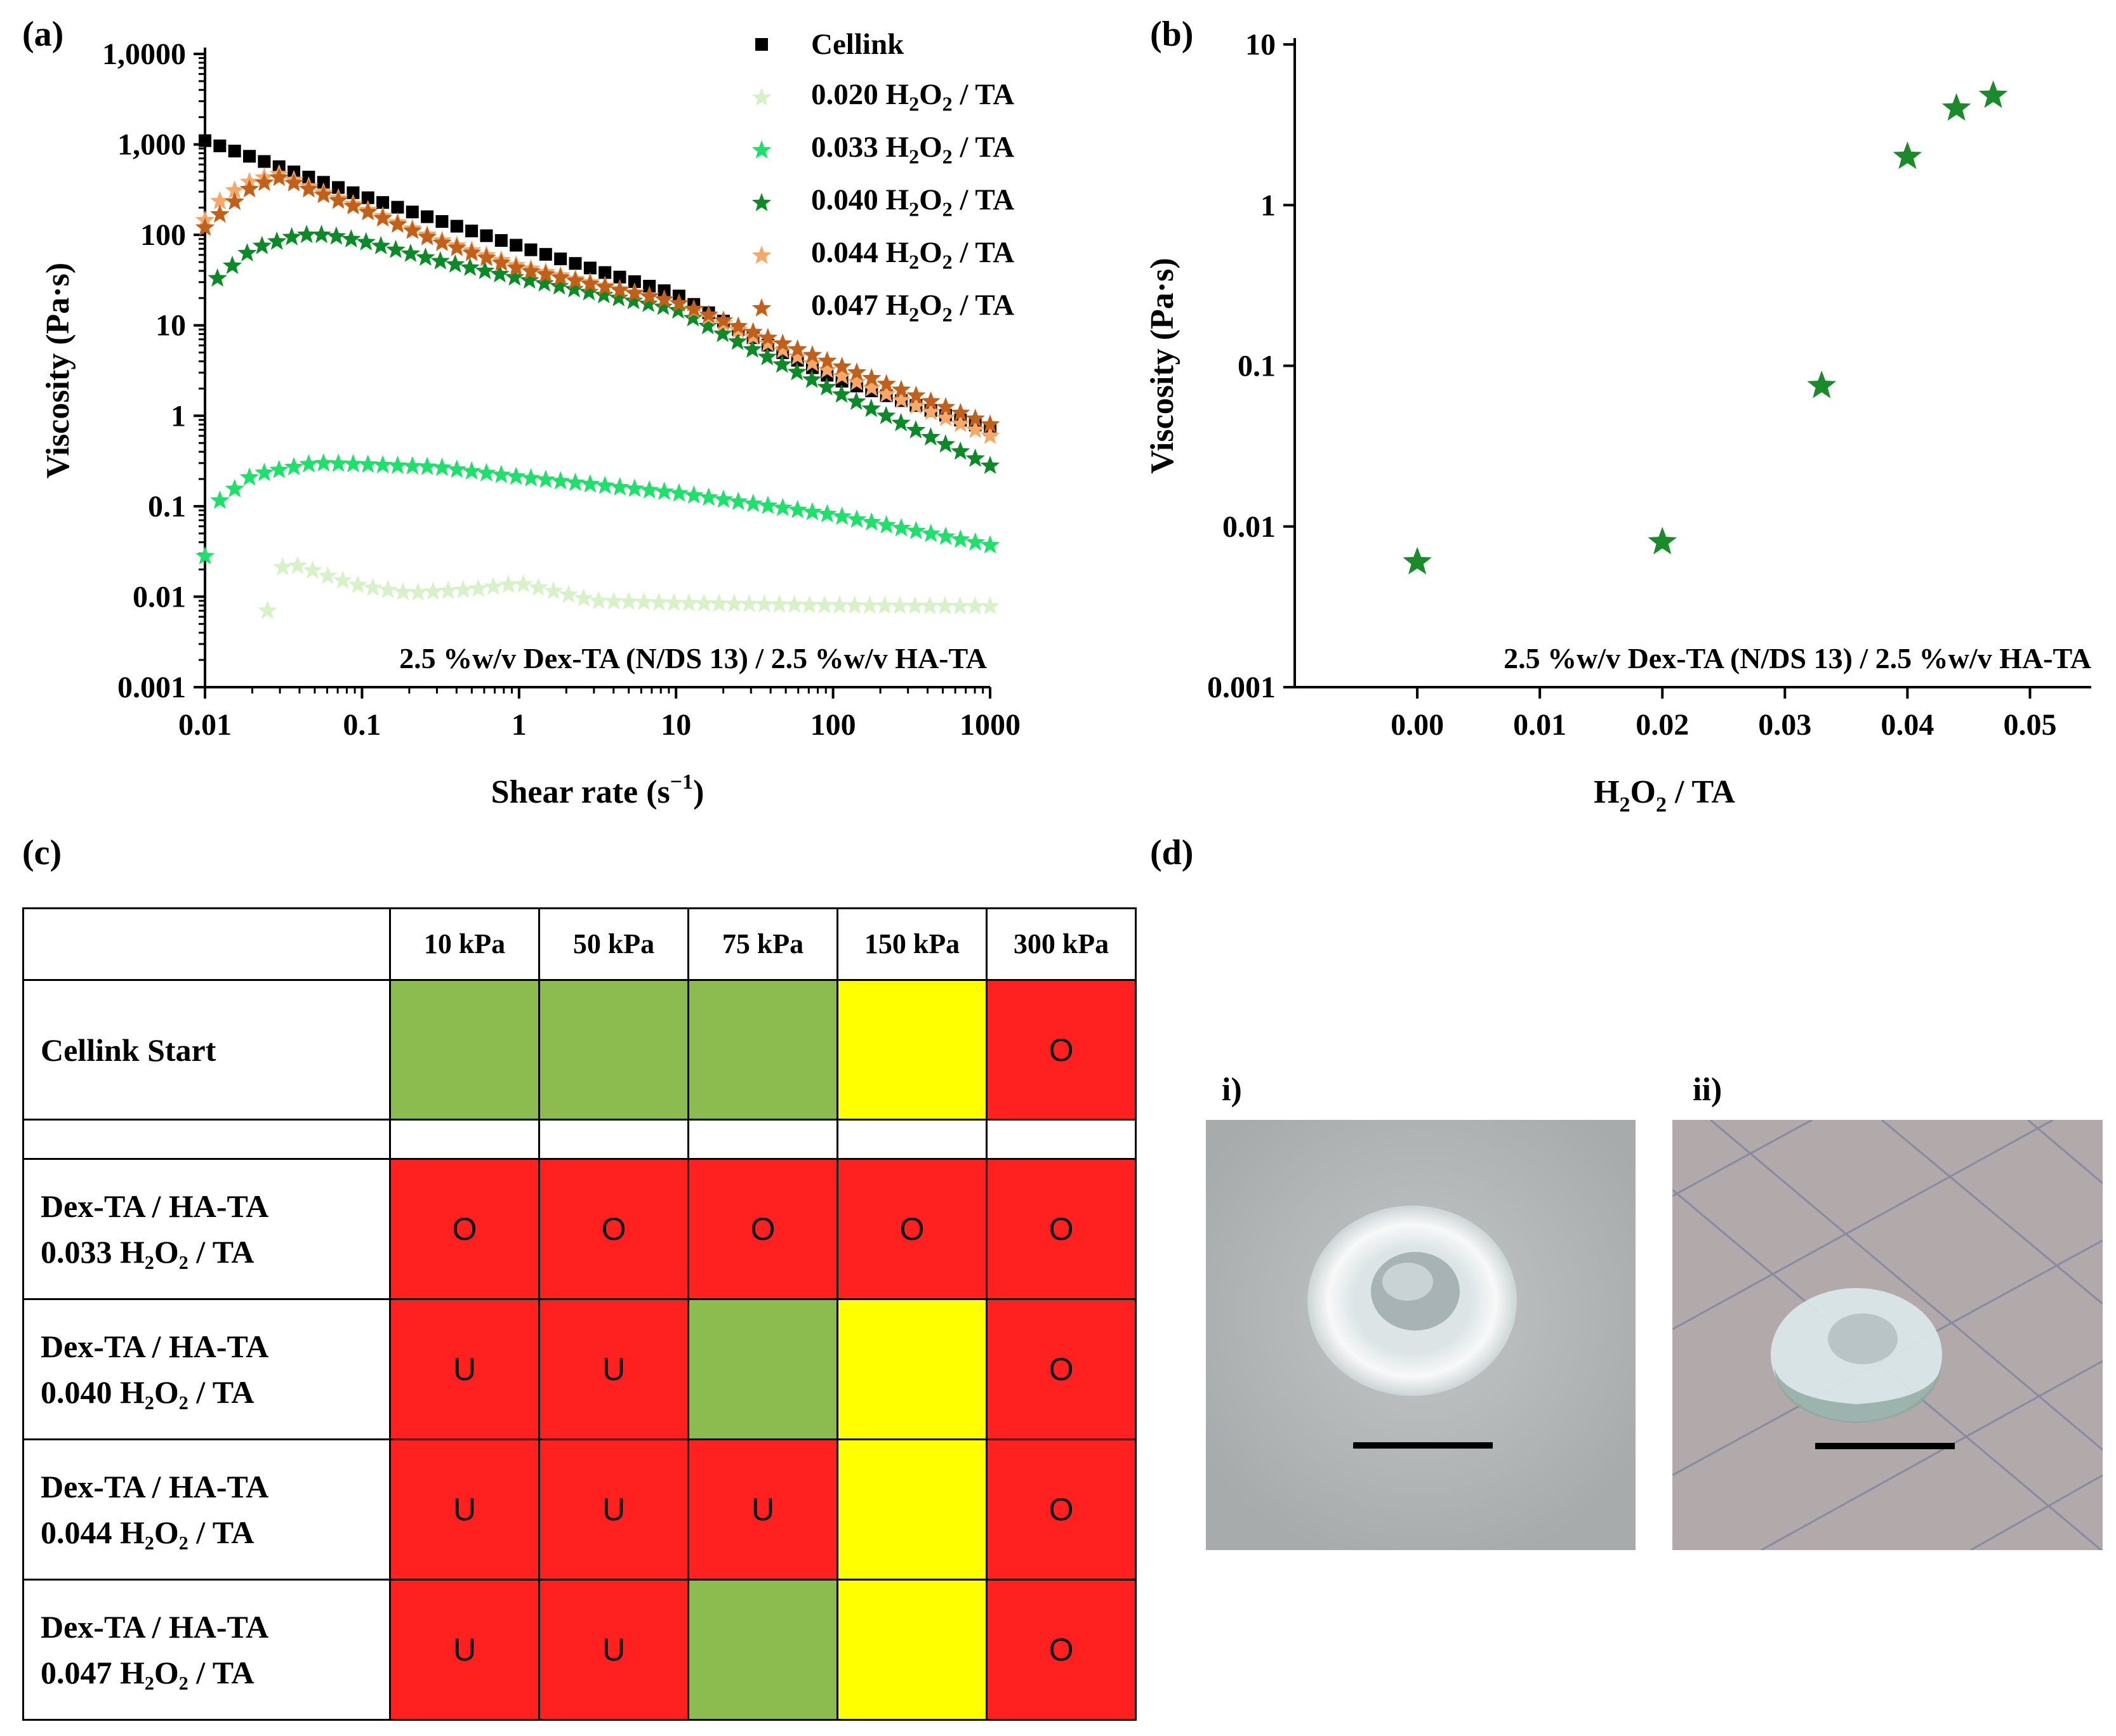  I want to click on table-row: Dex-TA / HA-TA 0.040 H₂O₂ / TA U U O, so click(579, 1369).